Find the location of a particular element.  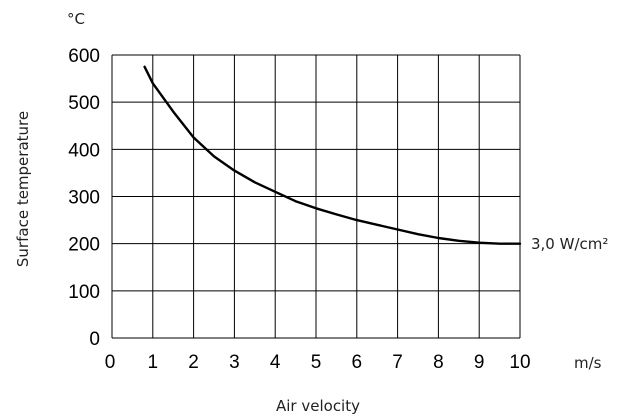

x-tick-label: 3 is located at coordinates (234, 362).